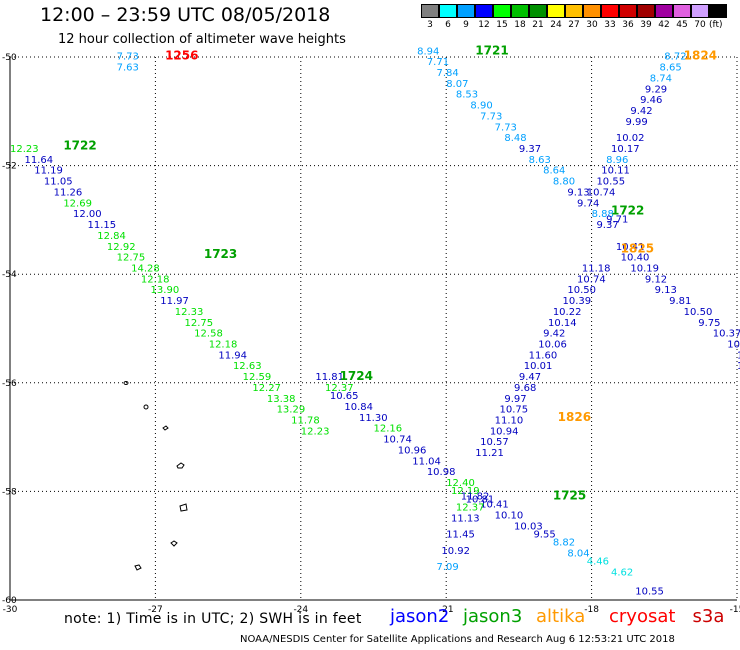 The height and width of the screenshot is (650, 740). I want to click on pass-time-label: 1724, so click(356, 376).